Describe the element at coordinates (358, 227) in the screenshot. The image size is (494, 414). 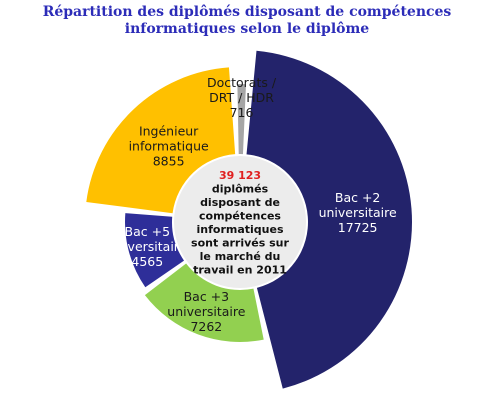
I see `segment-value: 17725` at that location.